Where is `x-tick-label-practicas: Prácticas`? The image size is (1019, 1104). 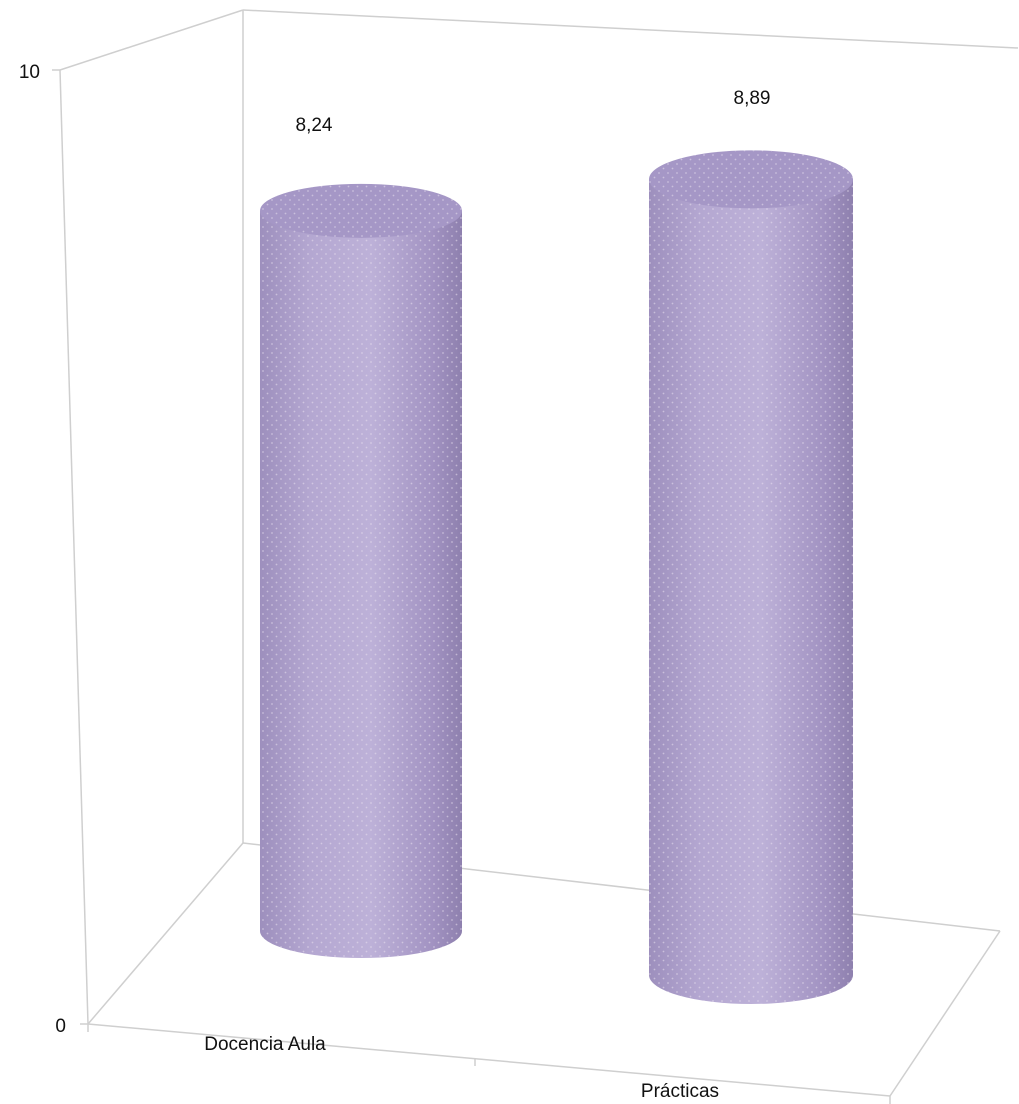 x-tick-label-practicas: Prácticas is located at coordinates (680, 1091).